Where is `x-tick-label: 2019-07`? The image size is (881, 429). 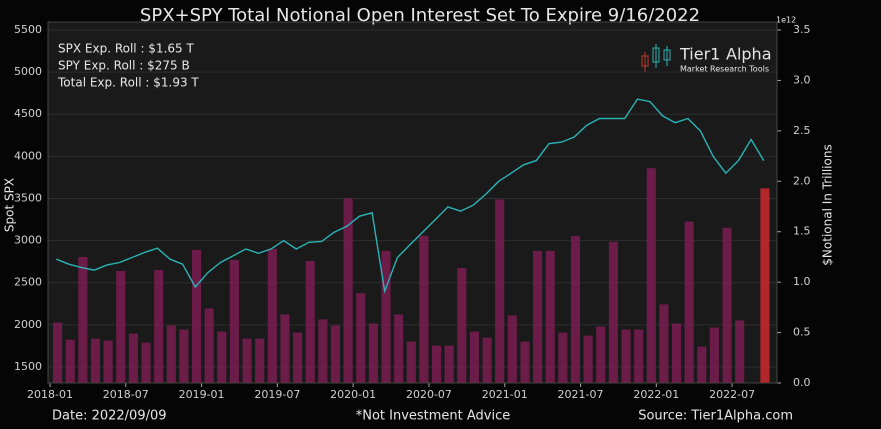
x-tick-label: 2019-07 is located at coordinates (277, 394).